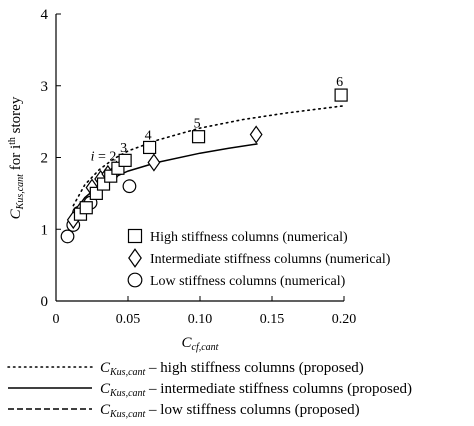  I want to click on point-annotation: i = 2, so click(104, 156).